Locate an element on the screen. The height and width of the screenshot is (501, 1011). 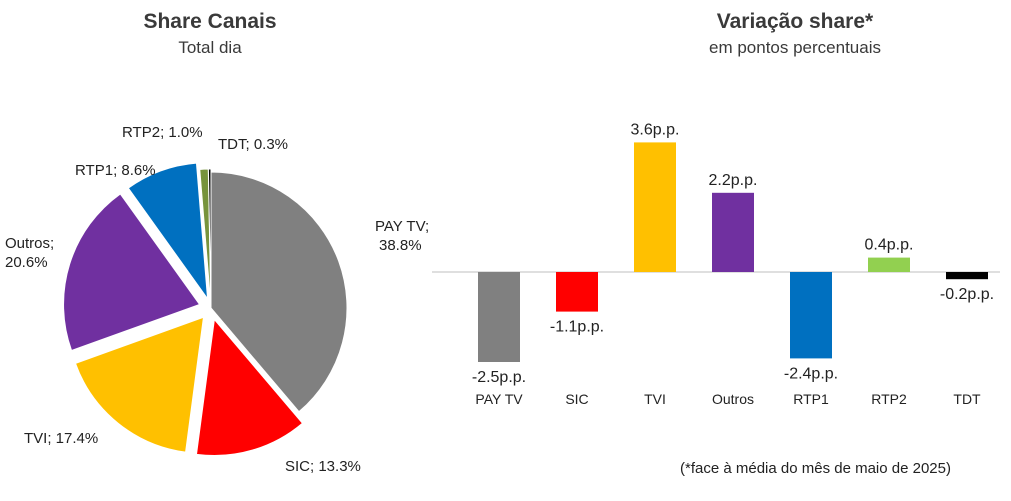
pie-slice-rtp1 is located at coordinates (168, 231).